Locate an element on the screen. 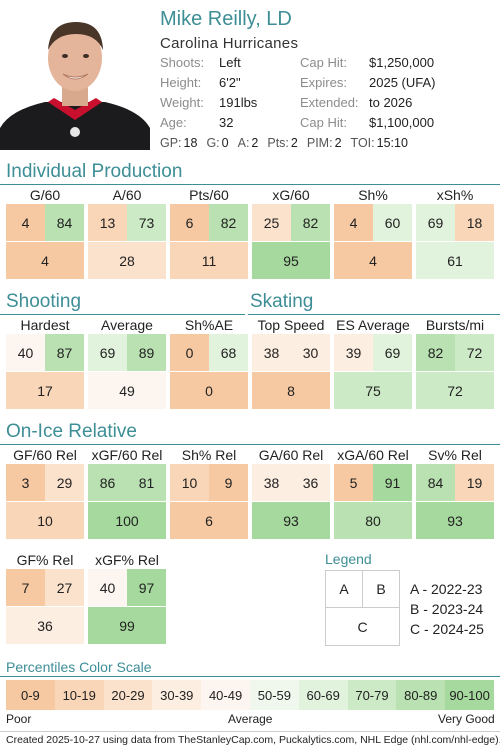 This screenshot has width=500, height=750. metric-cell-a: 4 is located at coordinates (25, 222).